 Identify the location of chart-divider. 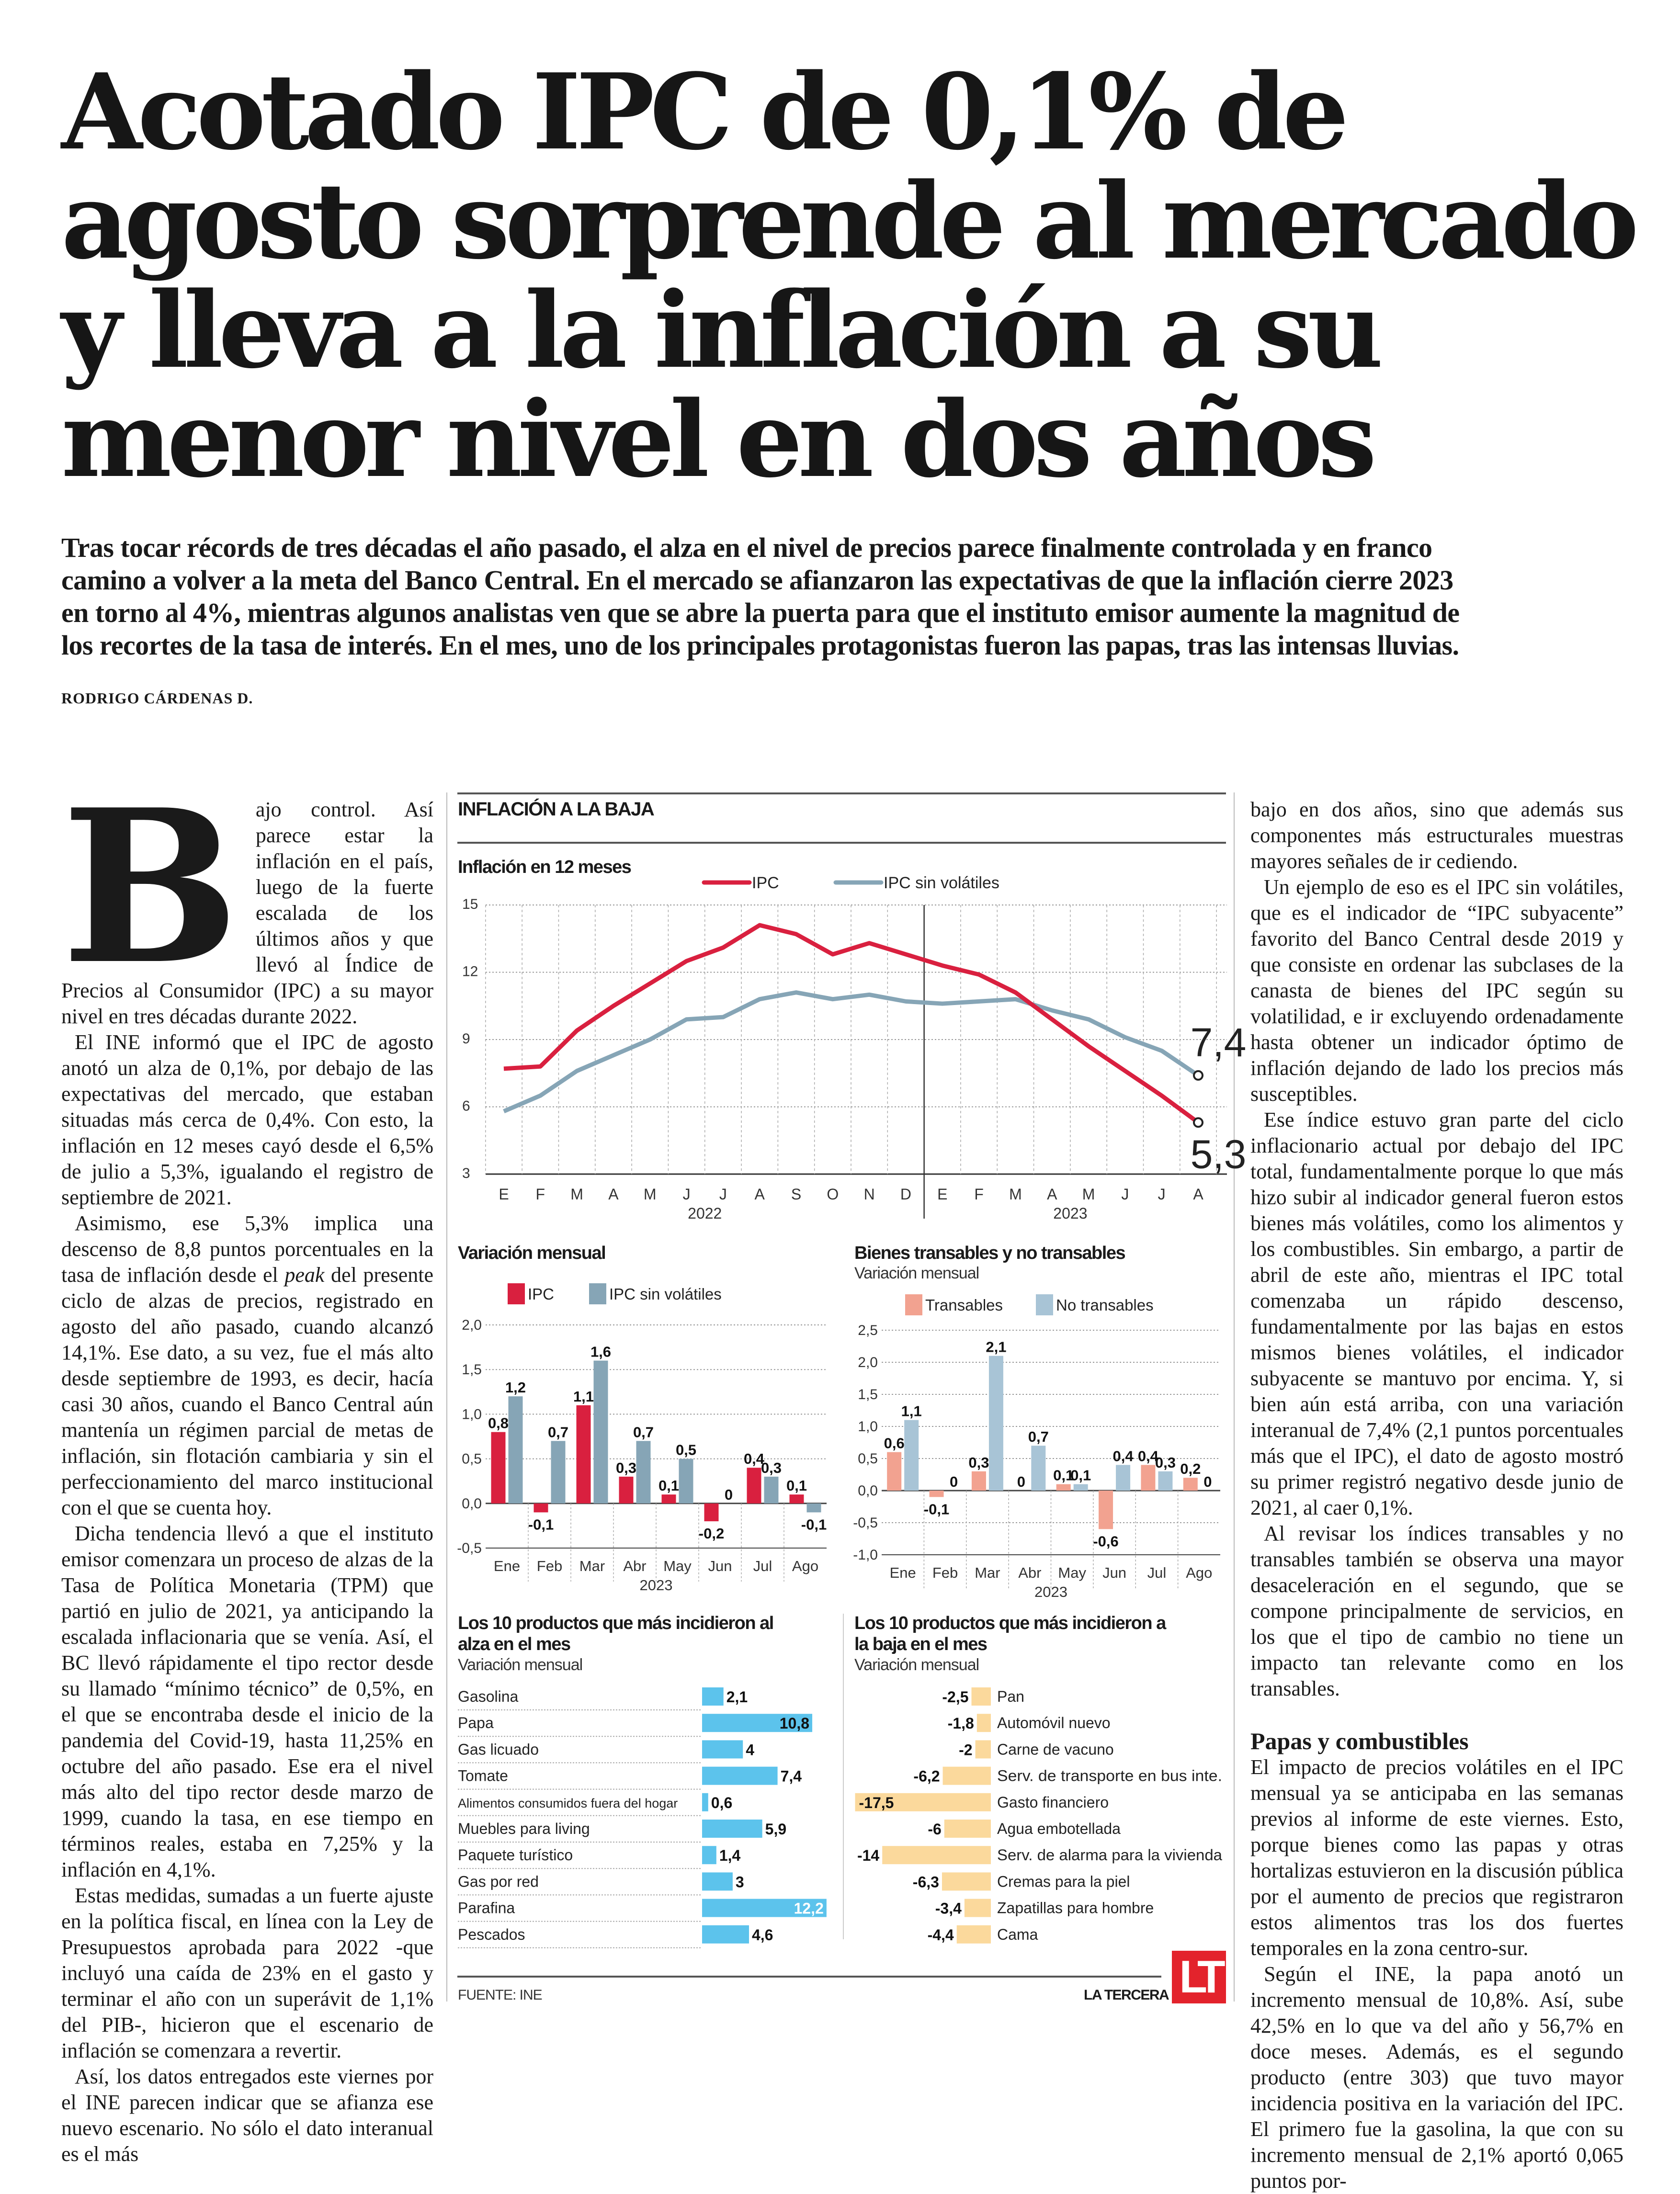
(843, 1776).